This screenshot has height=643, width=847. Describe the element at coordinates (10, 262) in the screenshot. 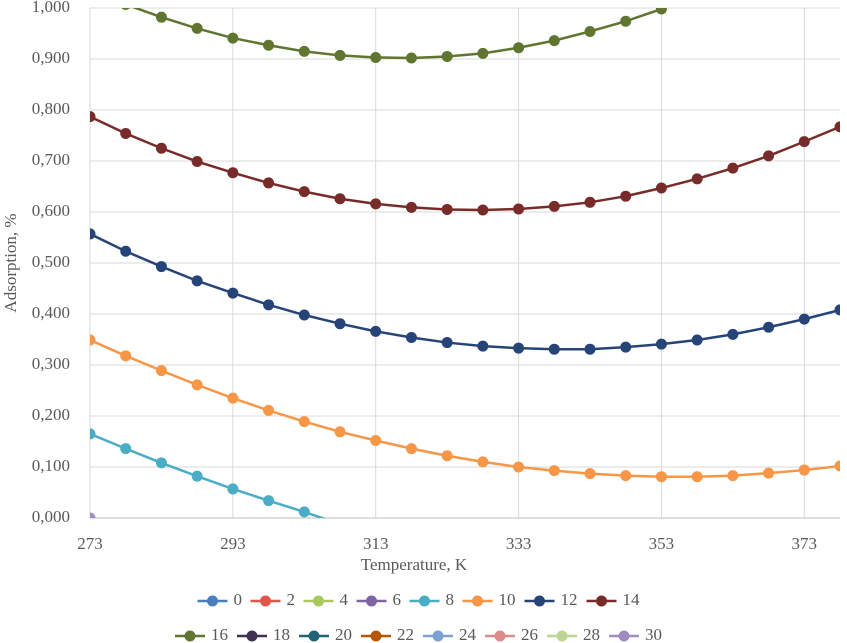

I see `y-axis-title: Adsorption, %` at that location.